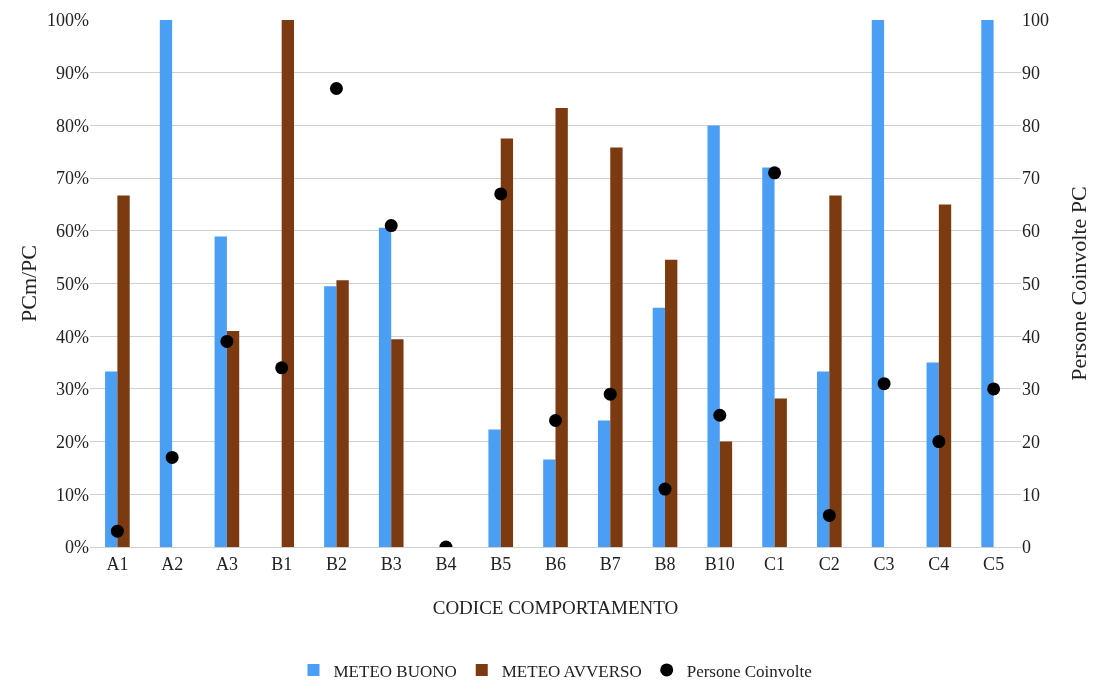 Image resolution: width=1111 pixels, height=700 pixels. Describe the element at coordinates (775, 563) in the screenshot. I see `x-tick-label: C1` at that location.